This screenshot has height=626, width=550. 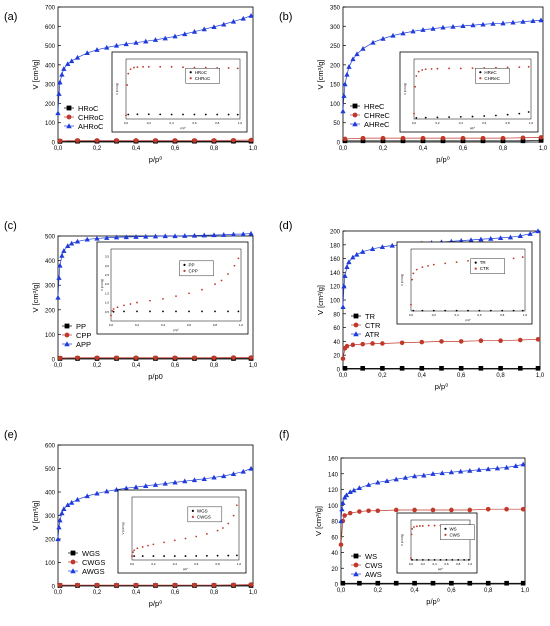 What do you see at coordinates (50, 517) in the screenshot?
I see `y-tick-label: 300` at bounding box center [50, 517].